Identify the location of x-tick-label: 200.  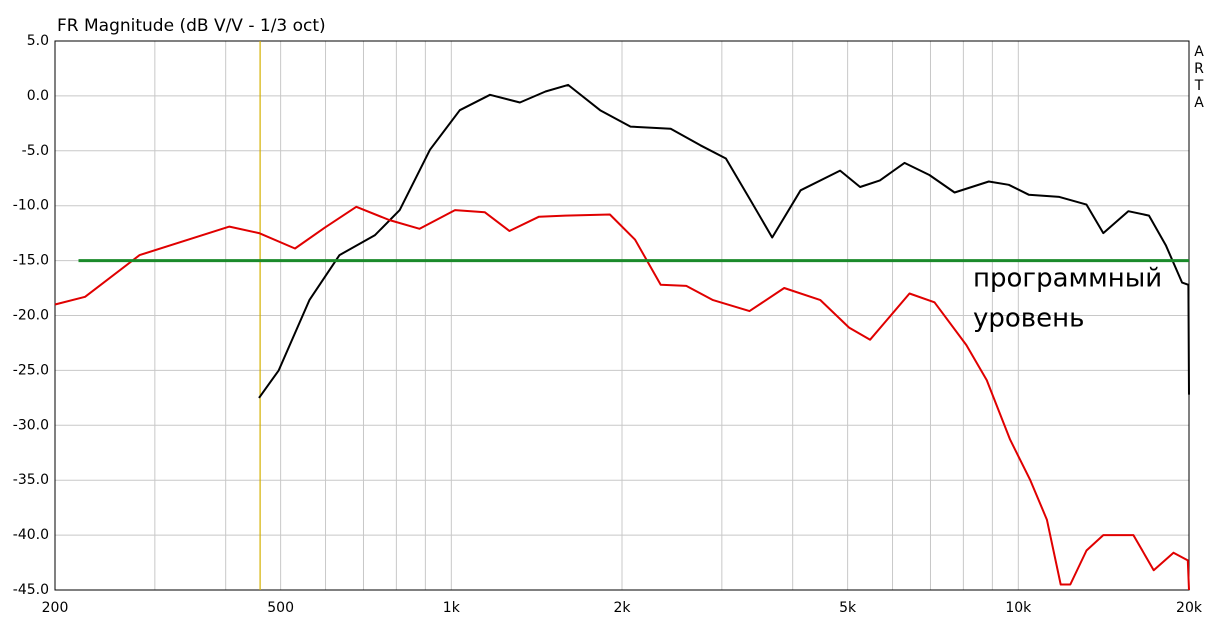
(55, 608).